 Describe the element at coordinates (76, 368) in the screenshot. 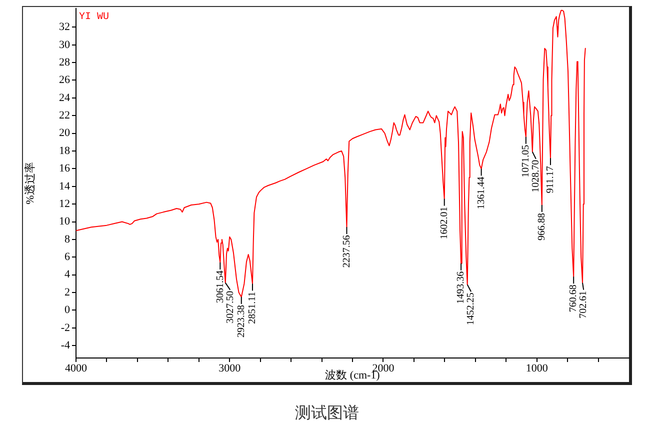

I see `x-tick-label: 4000` at that location.